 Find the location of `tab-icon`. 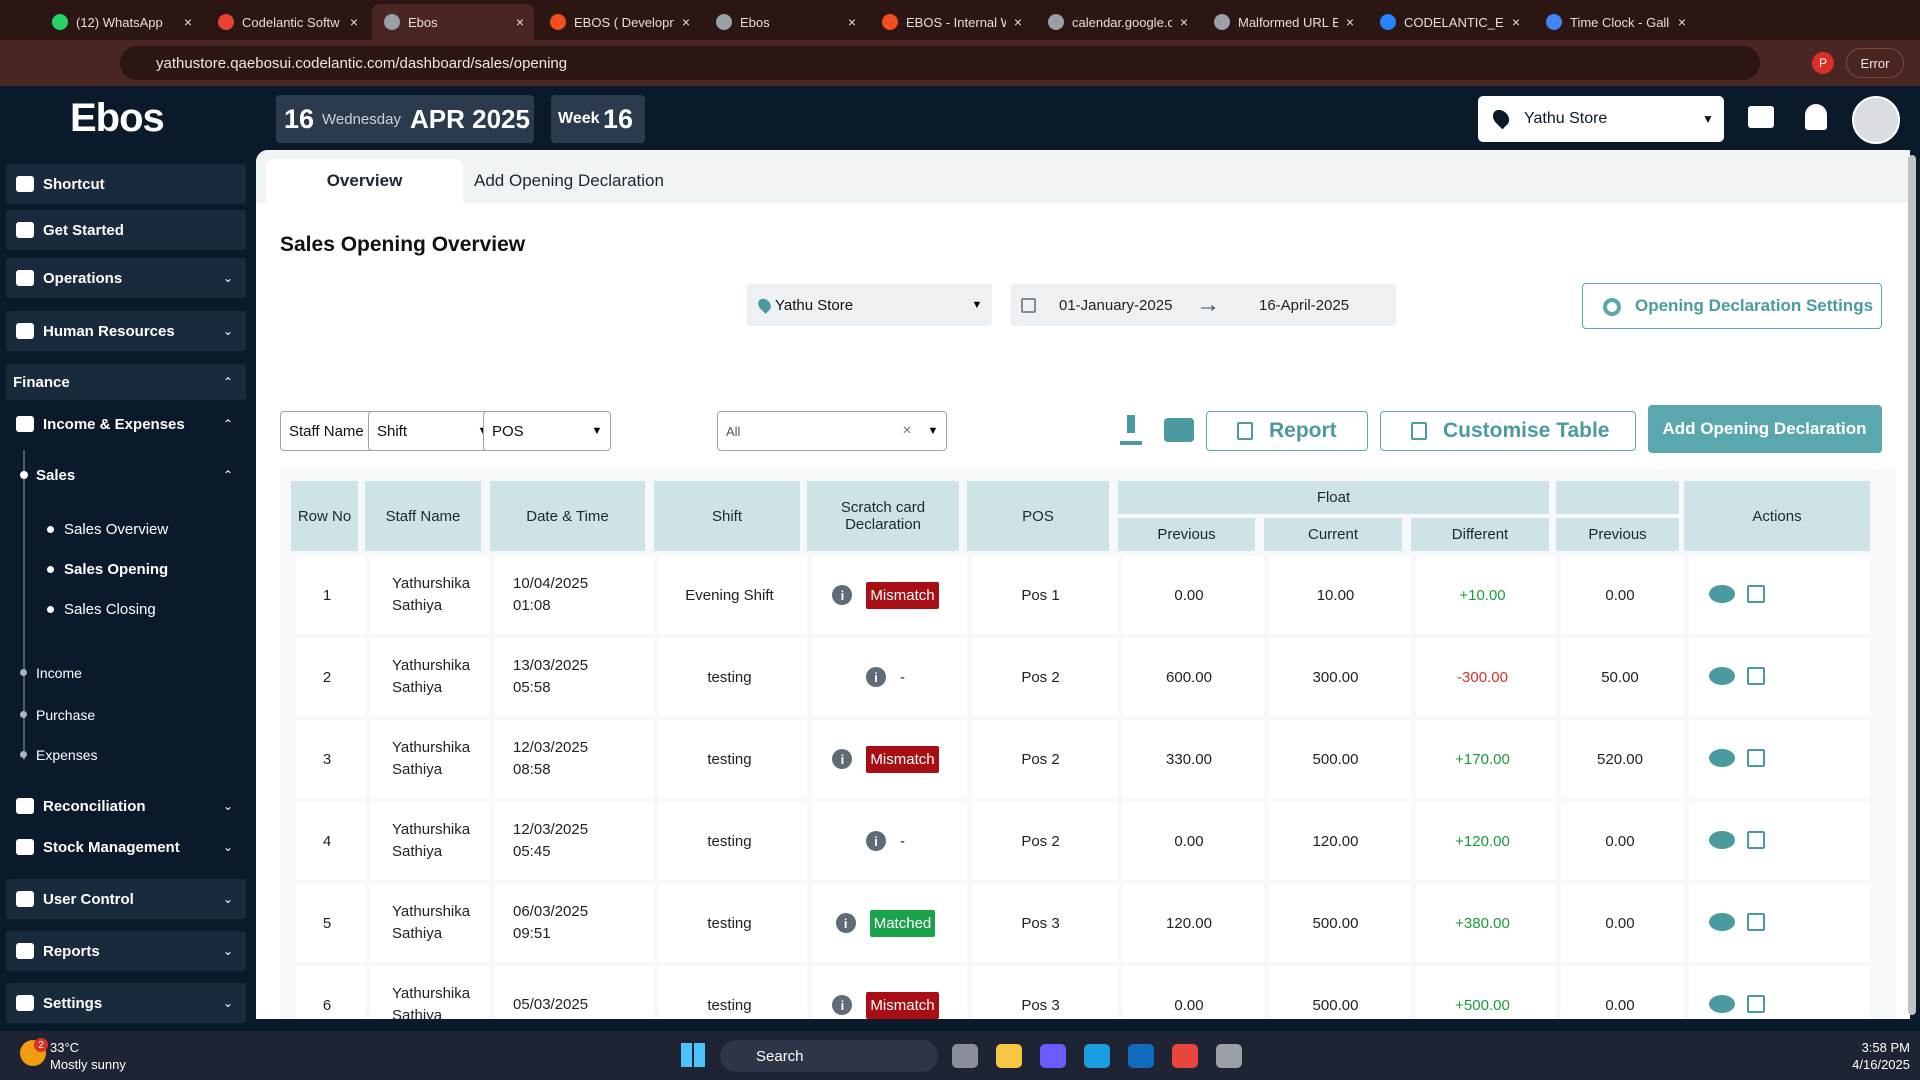

tab-icon is located at coordinates (226, 22).